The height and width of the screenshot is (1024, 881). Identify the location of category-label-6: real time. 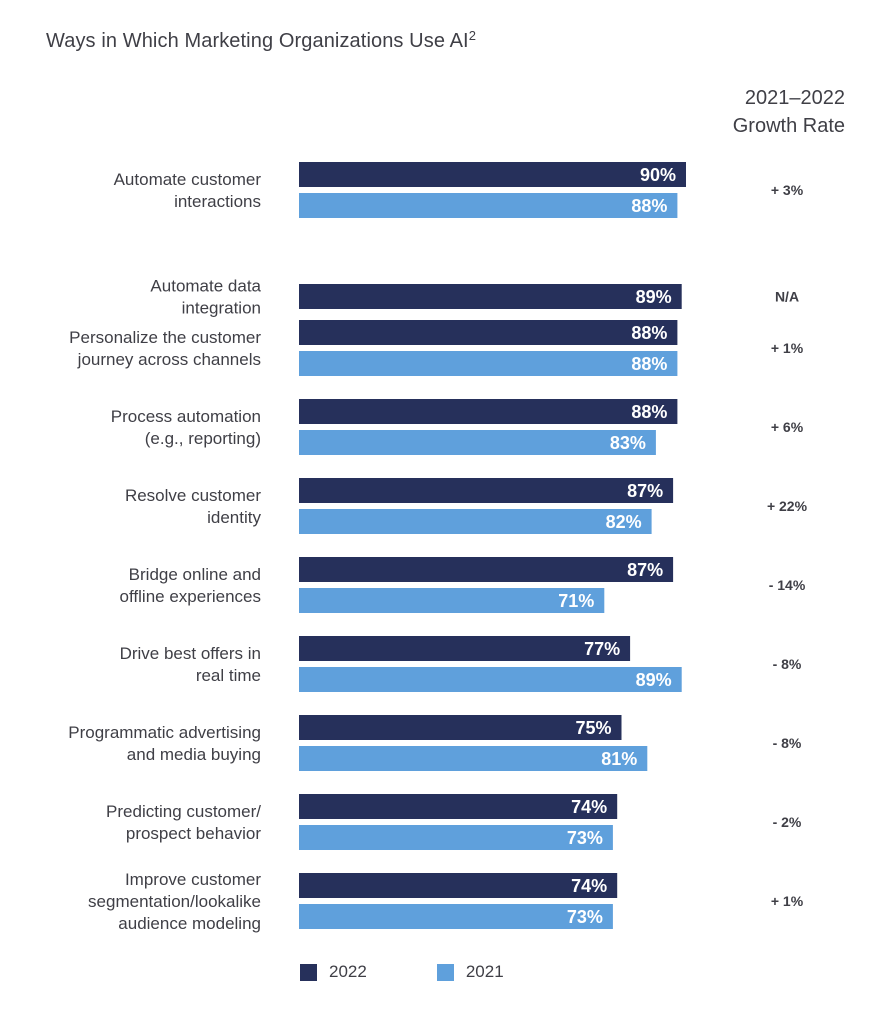
(228, 675).